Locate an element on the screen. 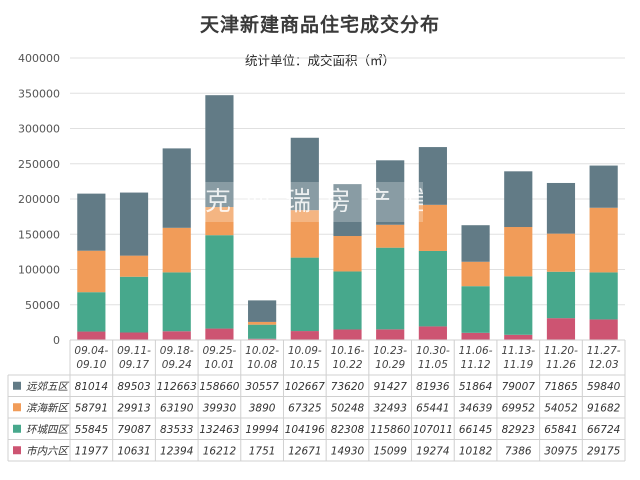 Image resolution: width=640 pixels, height=480 pixels. y-tick-label: 0 is located at coordinates (56, 340).